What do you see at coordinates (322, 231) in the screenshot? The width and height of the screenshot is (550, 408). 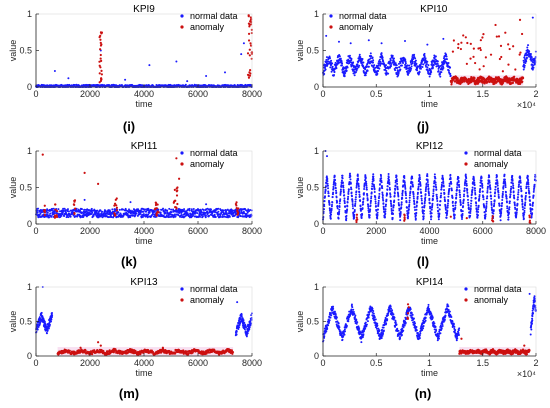 I see `x-tick-label: 0` at bounding box center [322, 231].